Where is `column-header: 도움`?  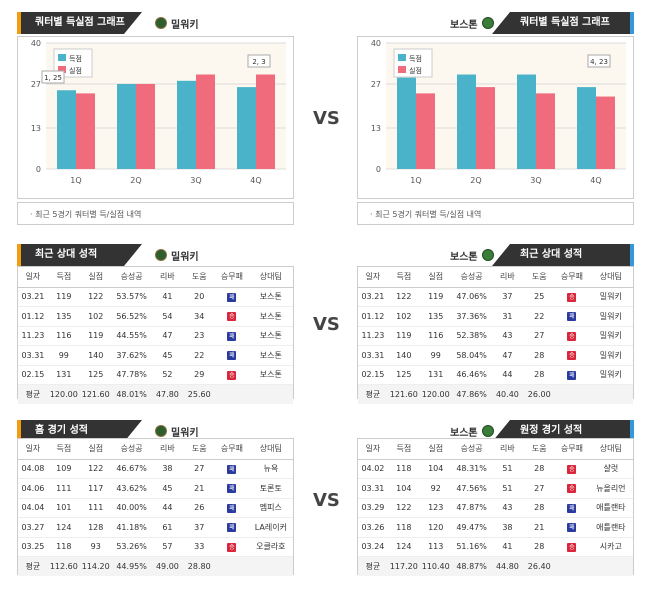
column-header: 도움 is located at coordinates (199, 449).